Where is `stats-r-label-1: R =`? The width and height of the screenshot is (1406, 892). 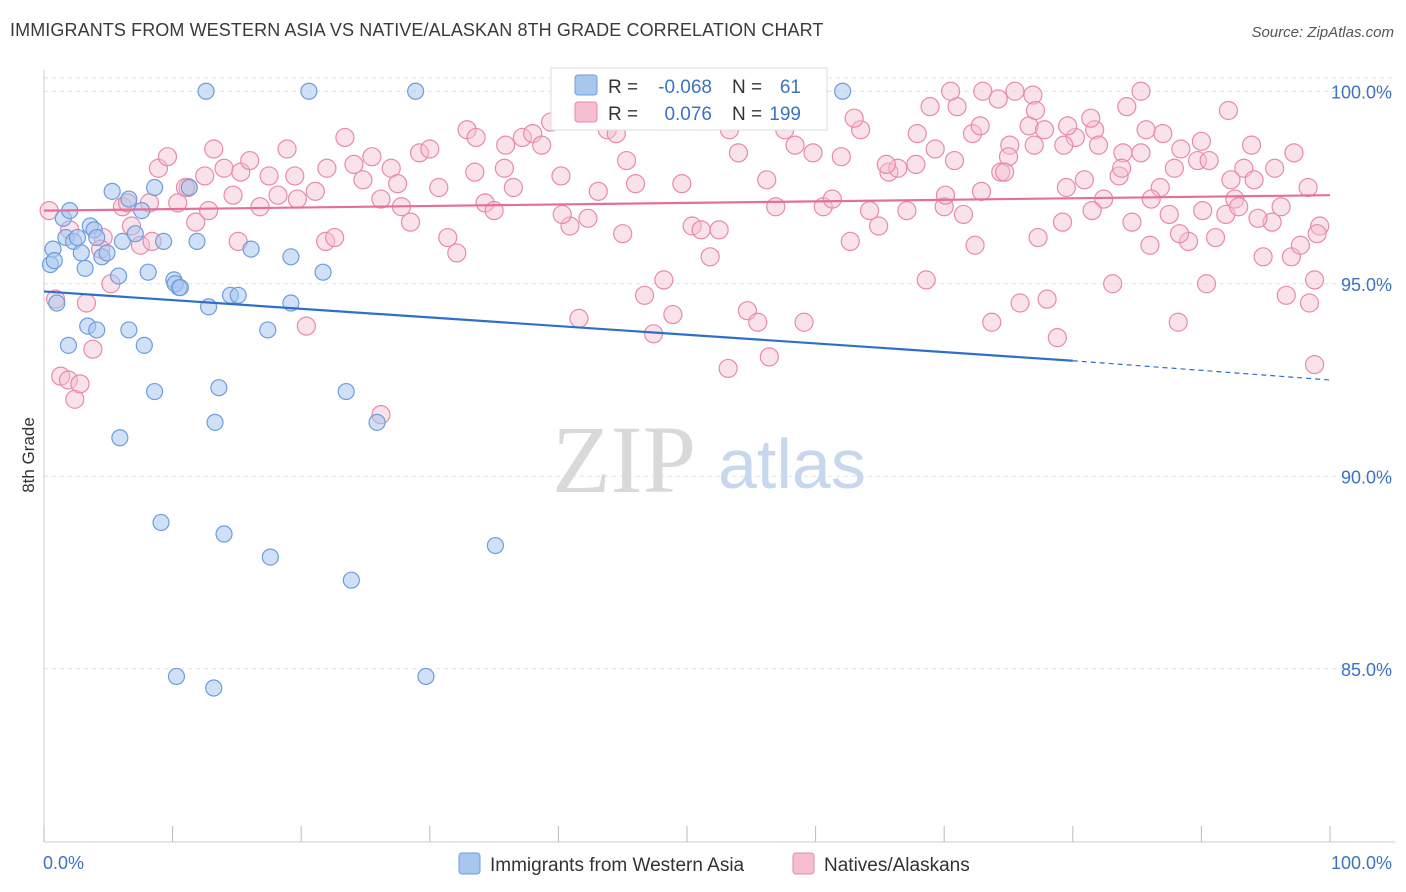
stats-r-label-1: R = is located at coordinates (623, 87).